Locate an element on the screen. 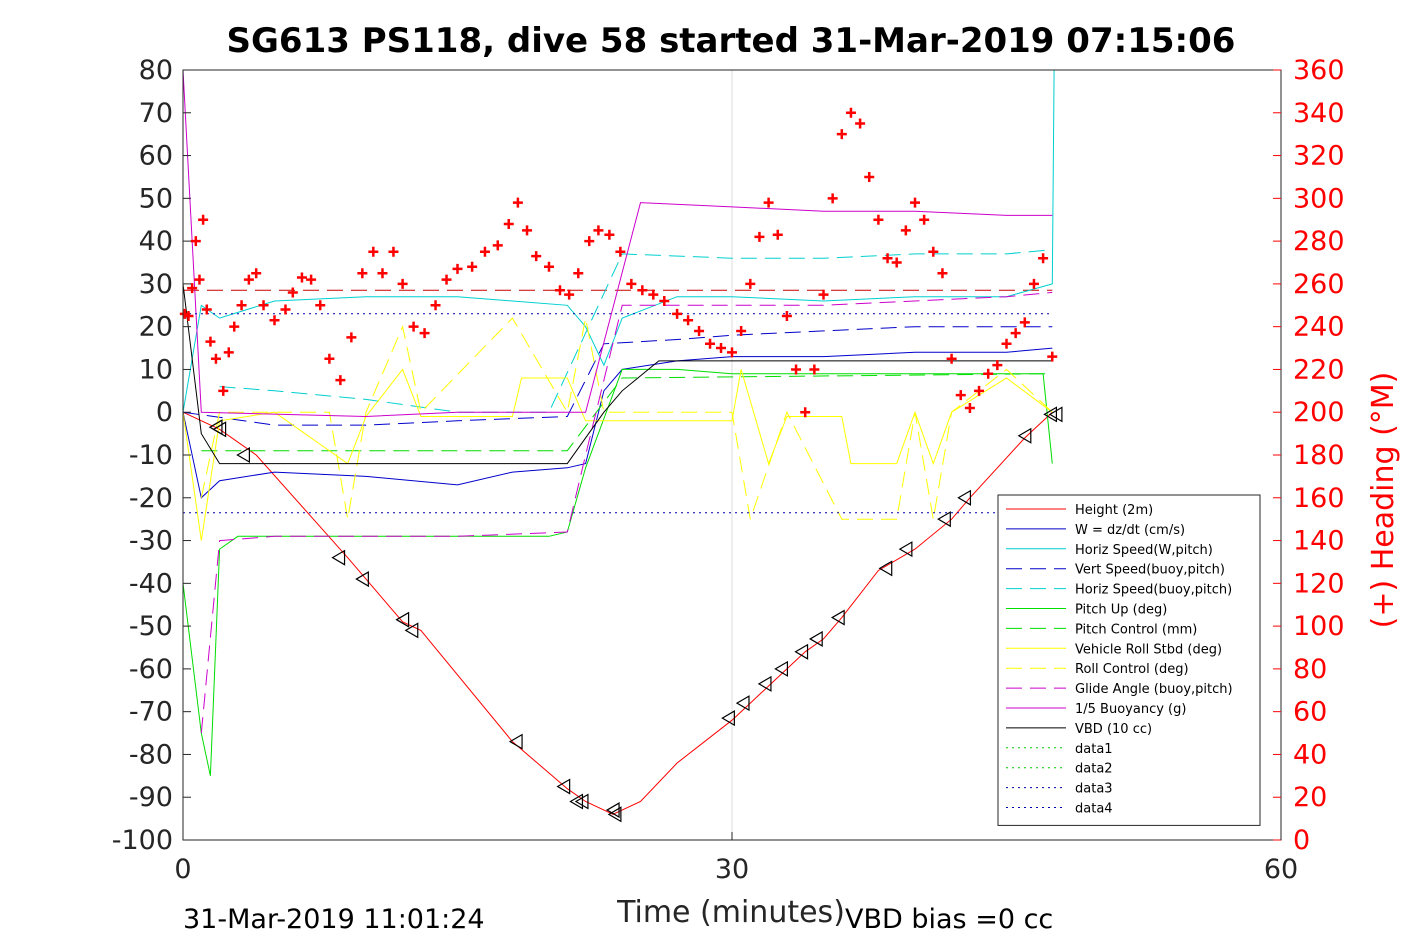 This screenshot has width=1417, height=945. y-tick-label: -60 is located at coordinates (151, 669).